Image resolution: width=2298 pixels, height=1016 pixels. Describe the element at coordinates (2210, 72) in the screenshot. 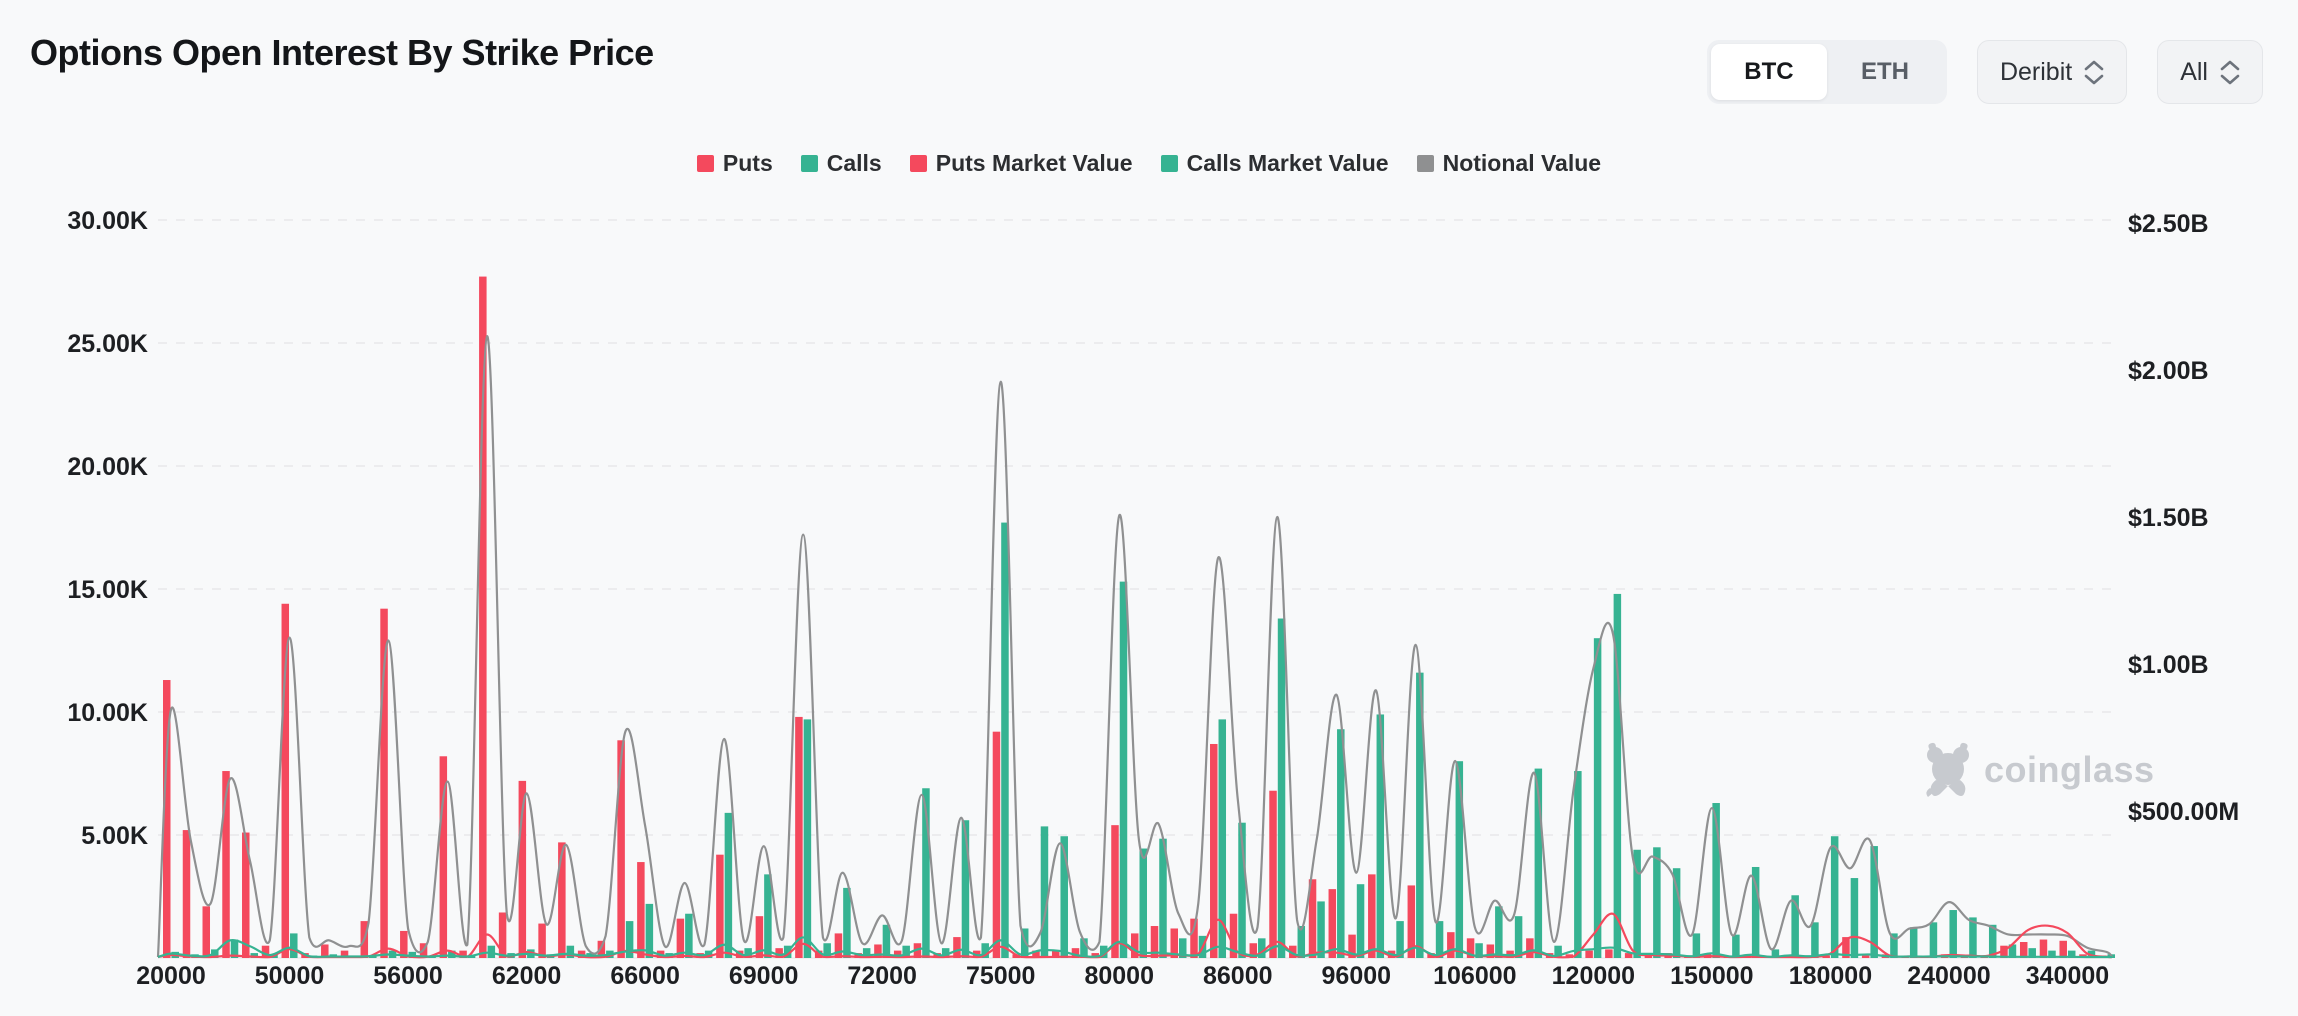

I see `range-select: All` at that location.